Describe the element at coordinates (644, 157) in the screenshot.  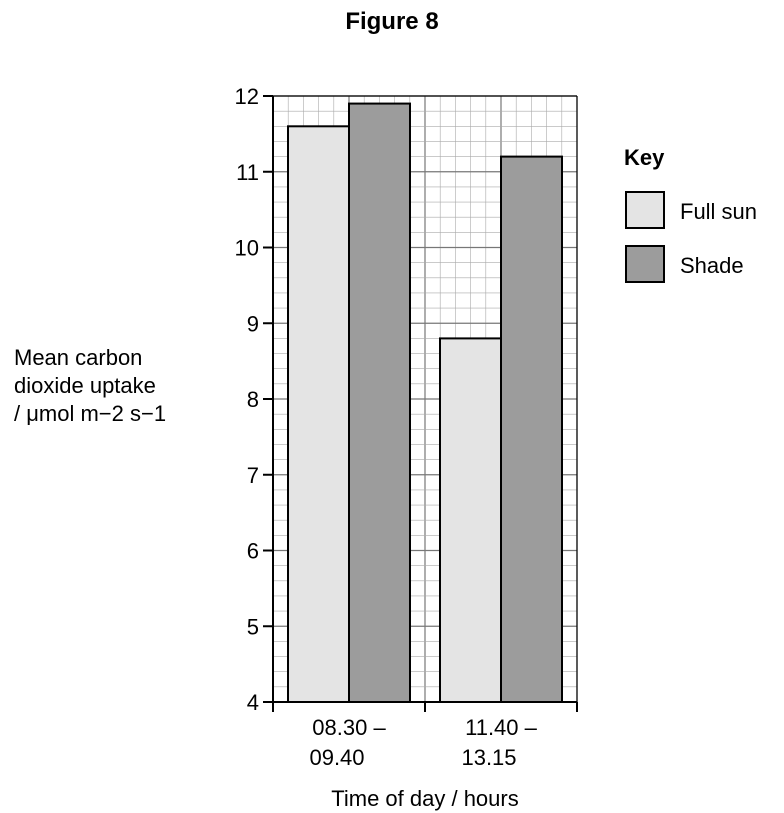
I see `legend-title: Key` at that location.